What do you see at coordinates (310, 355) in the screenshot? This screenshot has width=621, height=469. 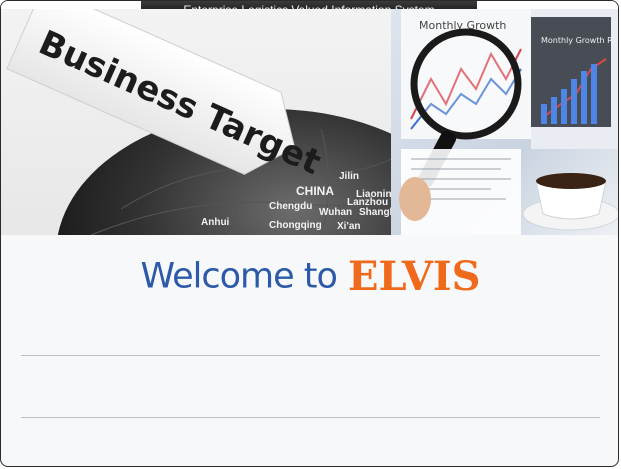 I see `divider-top` at bounding box center [310, 355].